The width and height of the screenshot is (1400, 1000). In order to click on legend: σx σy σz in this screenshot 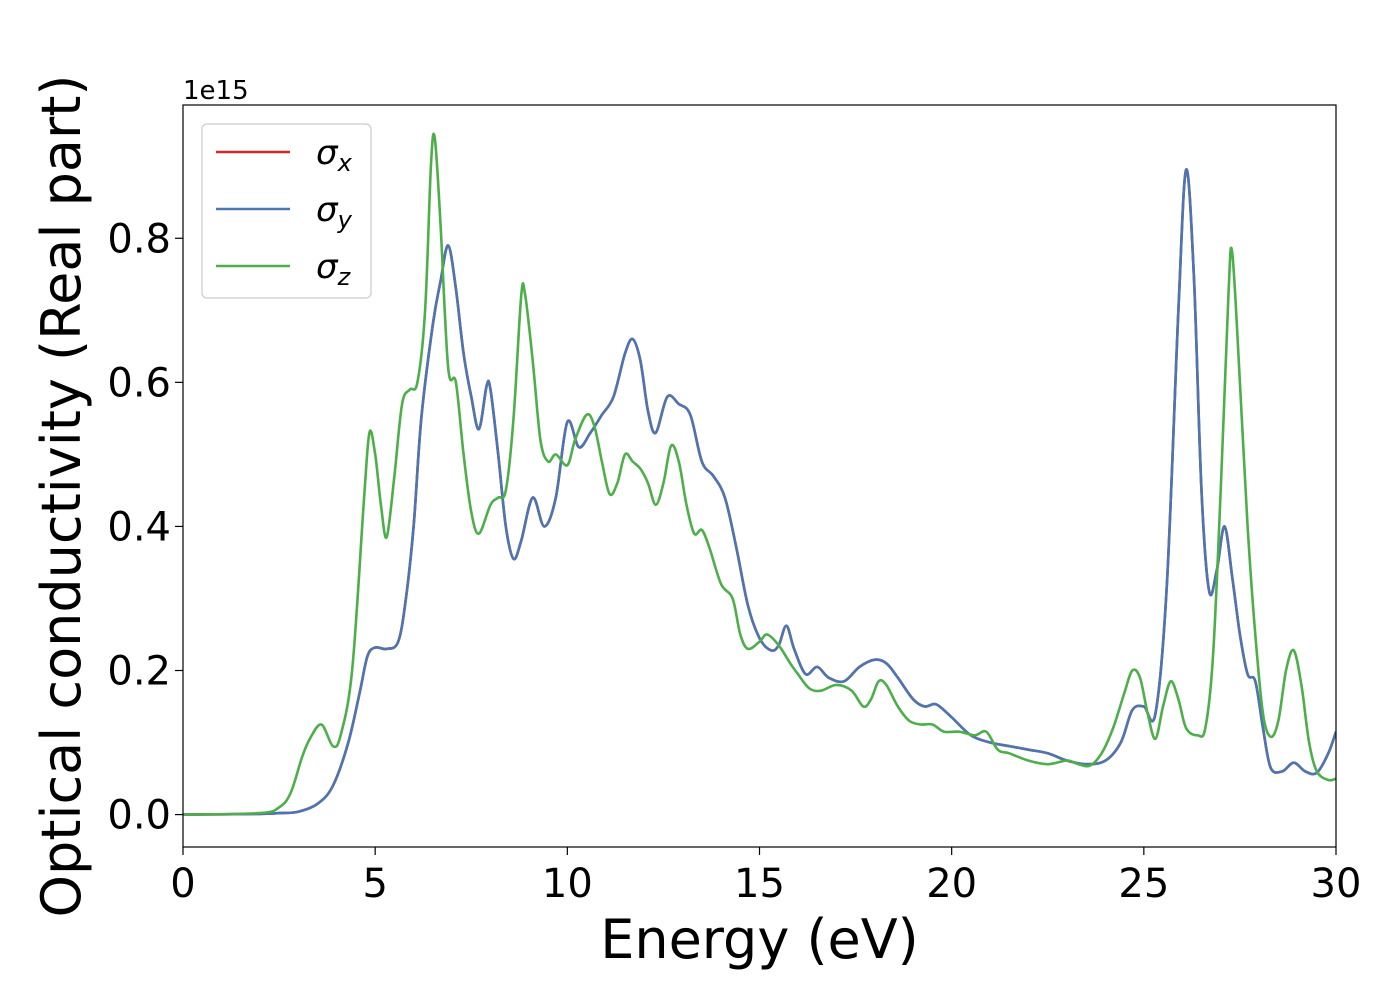, I will do `click(286, 211)`.